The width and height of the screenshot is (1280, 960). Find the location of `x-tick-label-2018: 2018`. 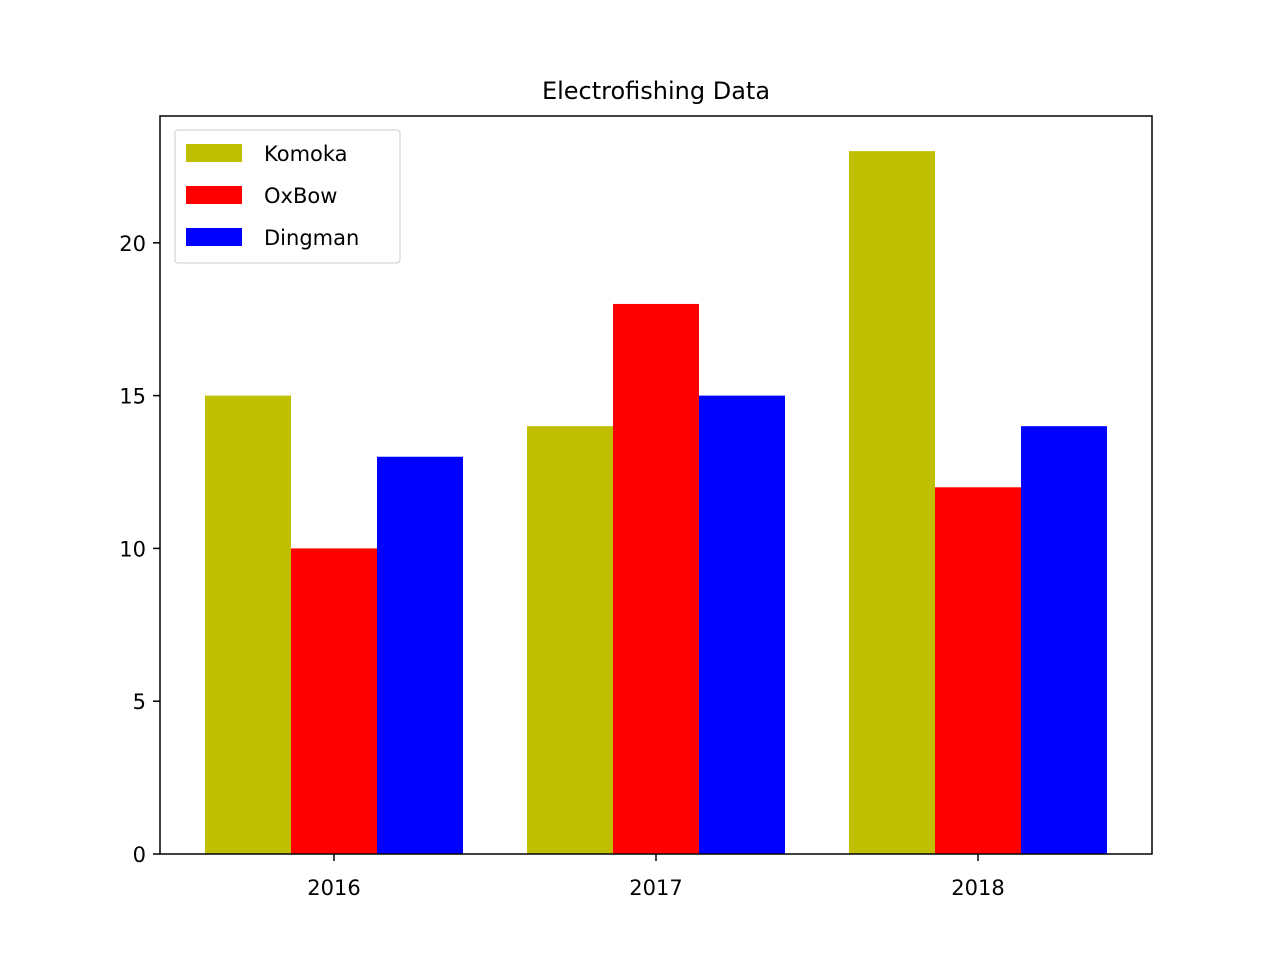

x-tick-label-2018: 2018 is located at coordinates (977, 888).